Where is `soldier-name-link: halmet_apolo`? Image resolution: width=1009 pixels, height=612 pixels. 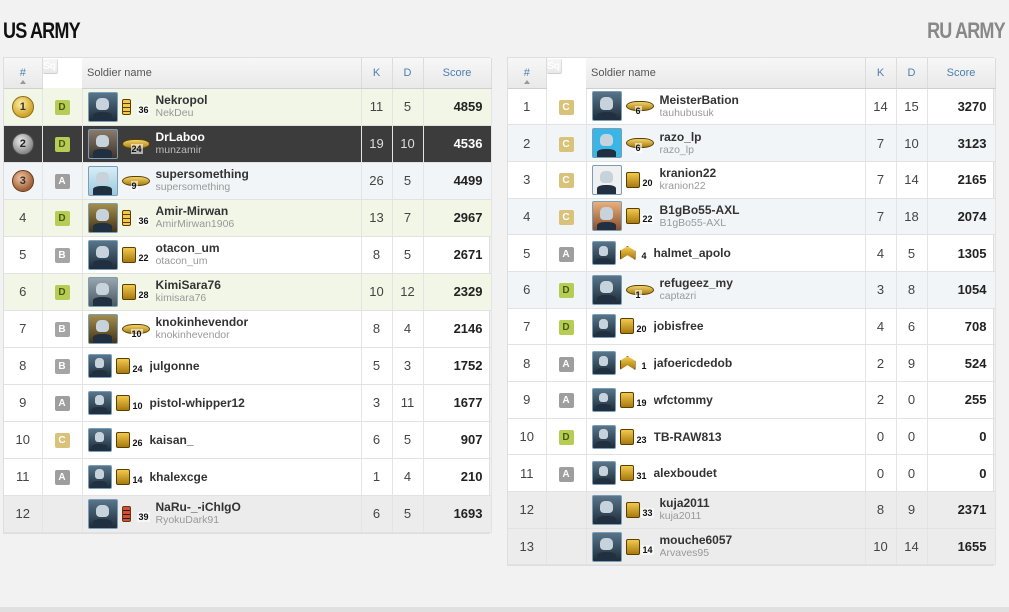 soldier-name-link: halmet_apolo is located at coordinates (692, 253).